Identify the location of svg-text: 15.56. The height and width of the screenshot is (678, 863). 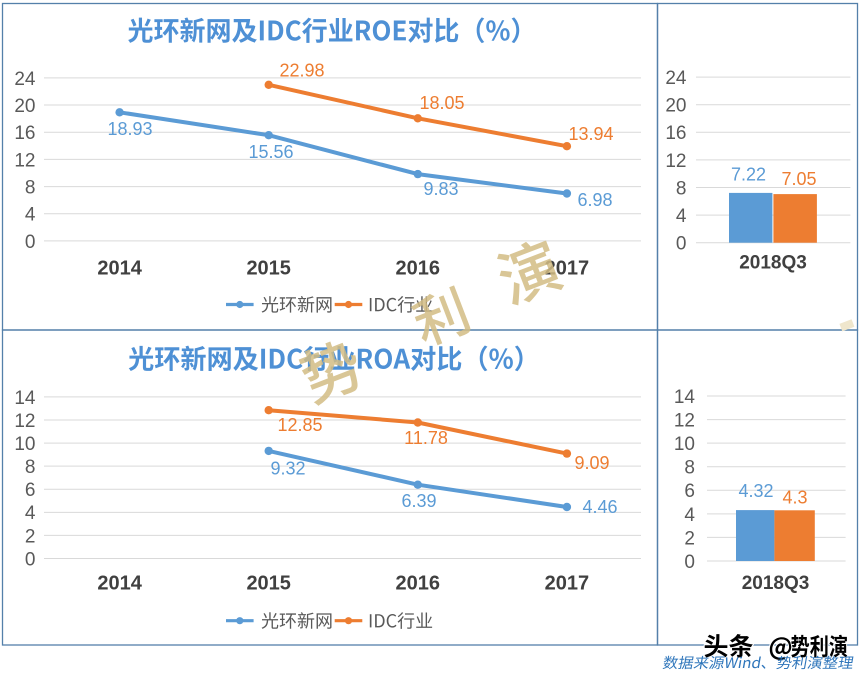
(270, 152).